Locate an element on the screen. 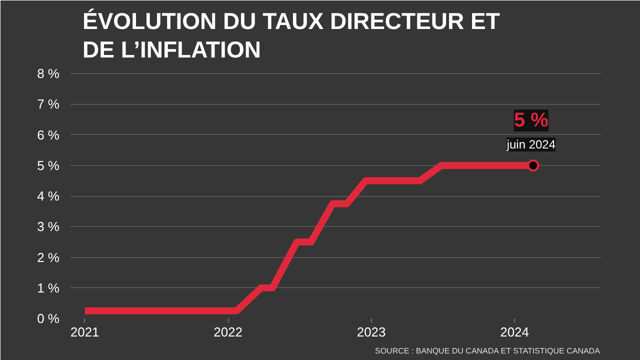 This screenshot has width=640, height=360. y-tick-label: 6 % is located at coordinates (48, 134).